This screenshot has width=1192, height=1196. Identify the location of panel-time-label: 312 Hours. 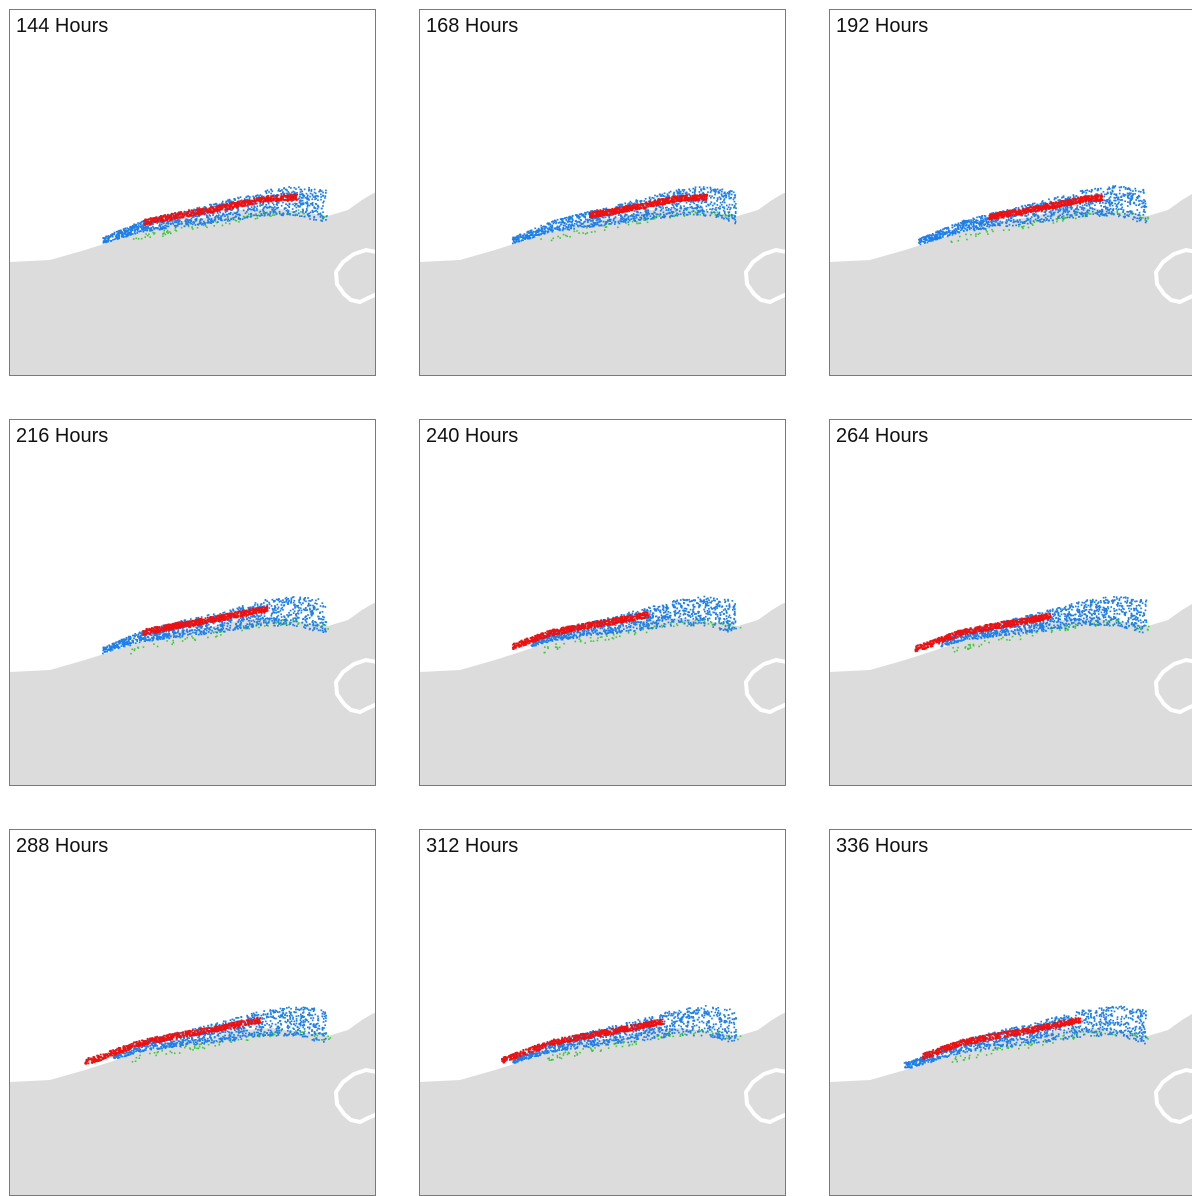
(472, 846).